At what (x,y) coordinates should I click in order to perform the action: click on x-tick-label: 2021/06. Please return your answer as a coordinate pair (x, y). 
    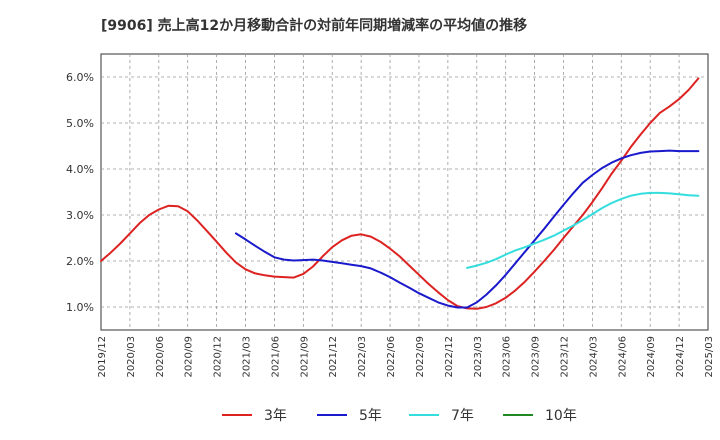
    Looking at the image, I should click on (275, 357).